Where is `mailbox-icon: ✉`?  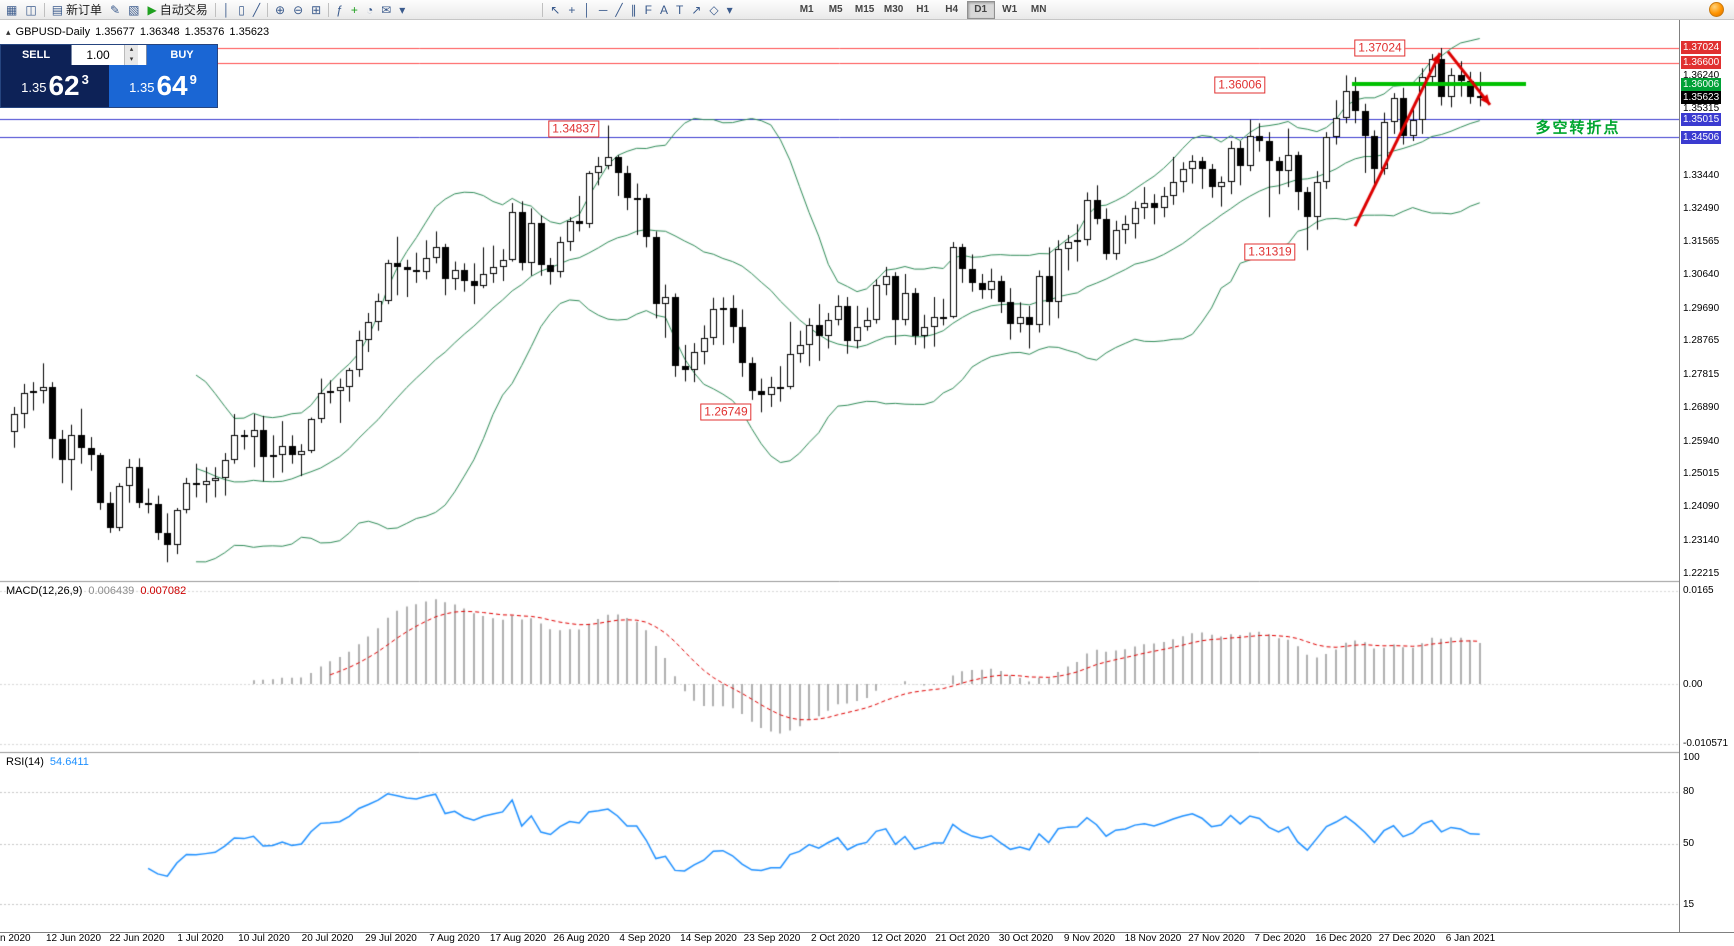 mailbox-icon: ✉ is located at coordinates (386, 9).